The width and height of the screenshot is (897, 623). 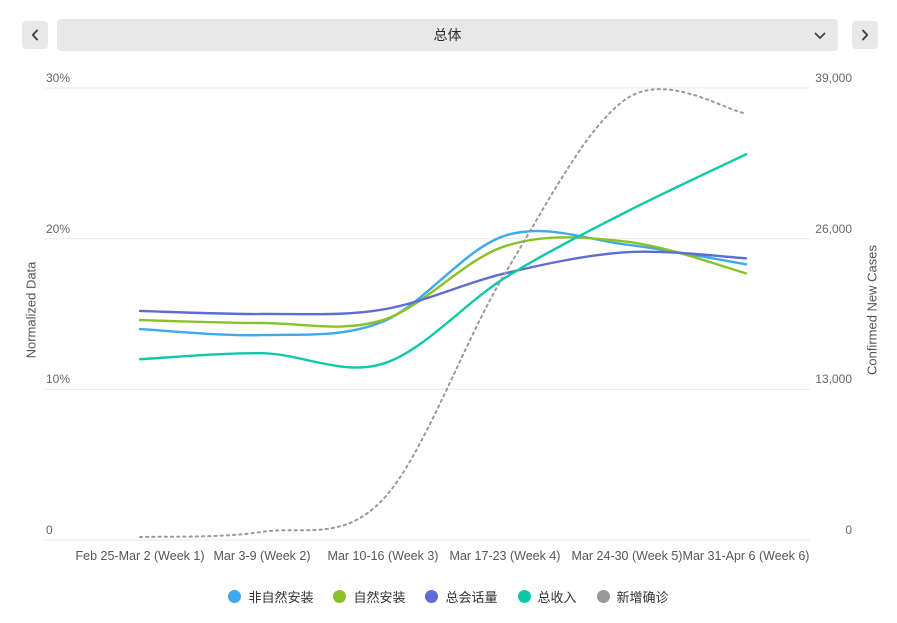 I want to click on next-week-button, so click(x=865, y=35).